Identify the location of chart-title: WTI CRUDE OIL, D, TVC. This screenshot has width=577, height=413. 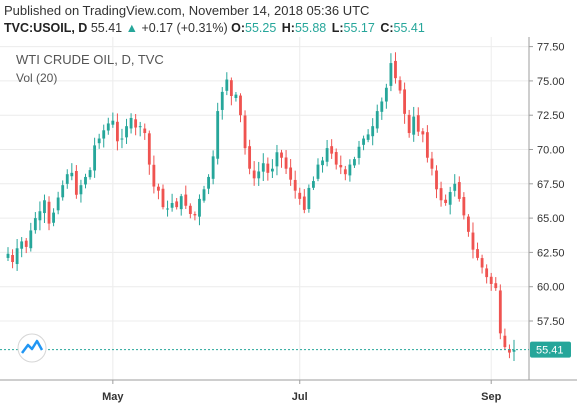
(90, 59).